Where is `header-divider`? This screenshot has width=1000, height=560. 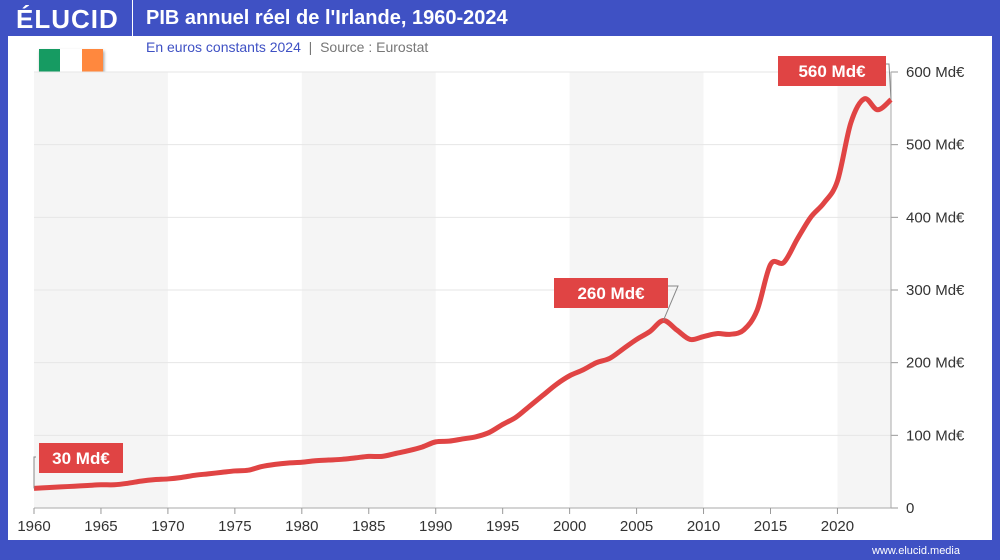
header-divider is located at coordinates (132, 18).